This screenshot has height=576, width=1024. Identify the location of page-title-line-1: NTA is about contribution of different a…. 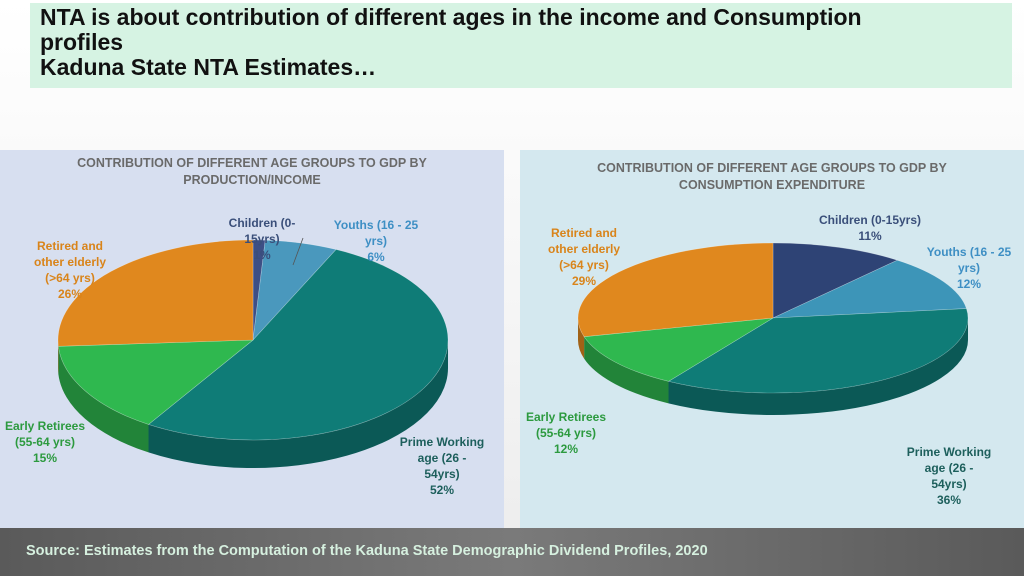
(451, 17).